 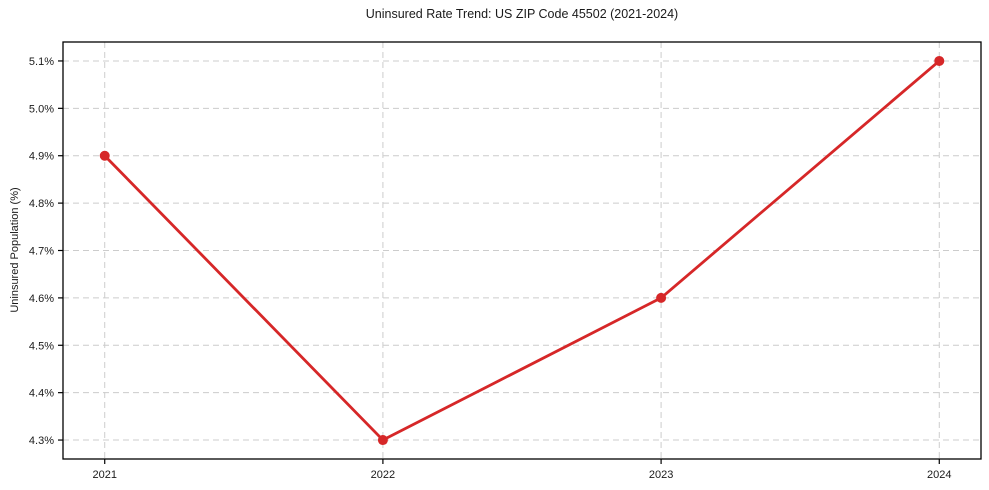 What do you see at coordinates (104, 475) in the screenshot?
I see `x-tick-label: 2021` at bounding box center [104, 475].